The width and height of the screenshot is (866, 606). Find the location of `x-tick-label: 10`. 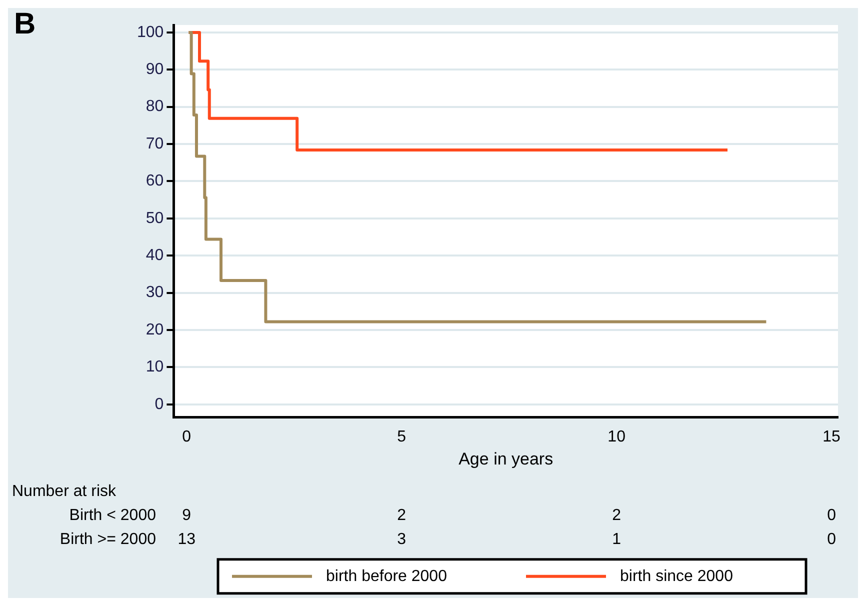

x-tick-label: 10 is located at coordinates (617, 437).